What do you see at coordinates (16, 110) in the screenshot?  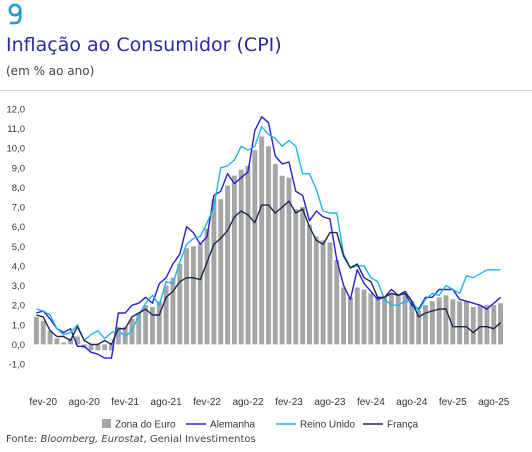 I see `y-tick-label: 12,0` at bounding box center [16, 110].